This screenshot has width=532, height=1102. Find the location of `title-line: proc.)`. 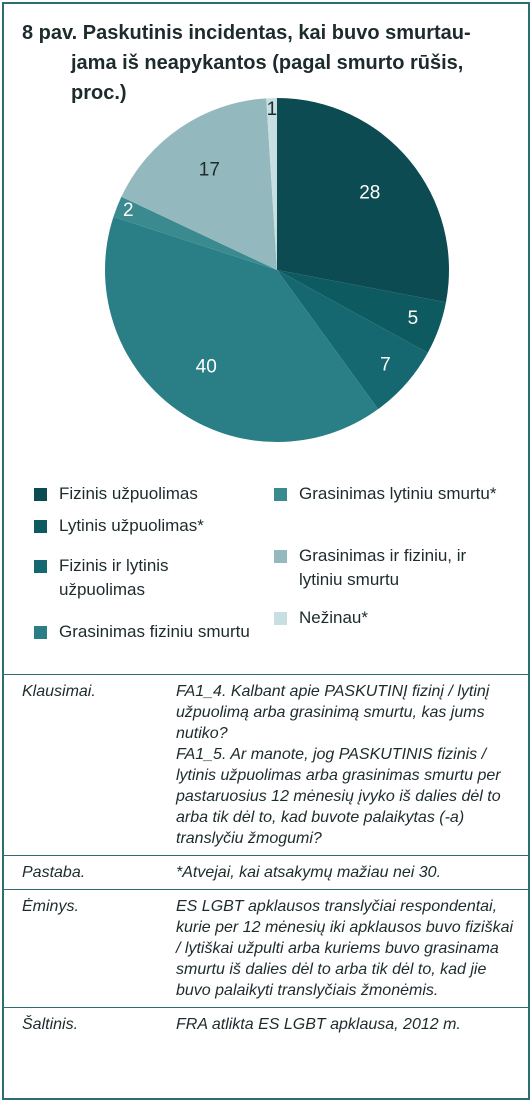

title-line: proc.) is located at coordinates (99, 93).